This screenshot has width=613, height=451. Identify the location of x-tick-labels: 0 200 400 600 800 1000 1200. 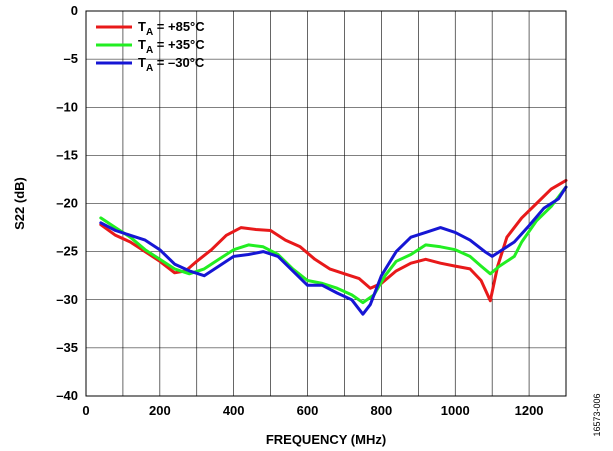
(312, 410).